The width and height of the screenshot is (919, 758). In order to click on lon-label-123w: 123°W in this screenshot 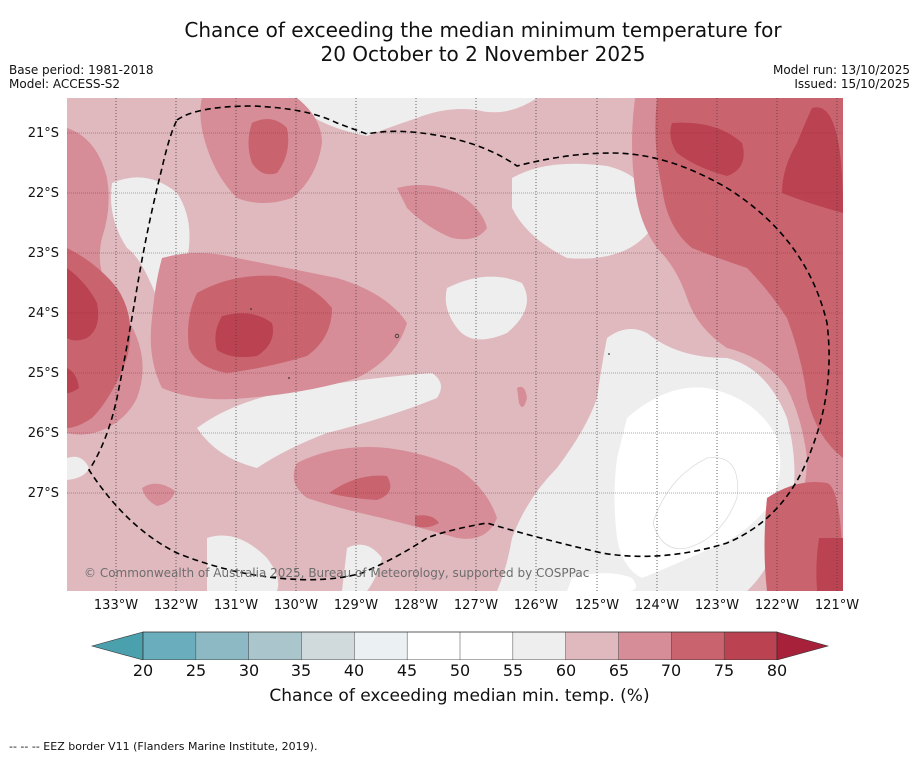, I will do `click(717, 605)`.